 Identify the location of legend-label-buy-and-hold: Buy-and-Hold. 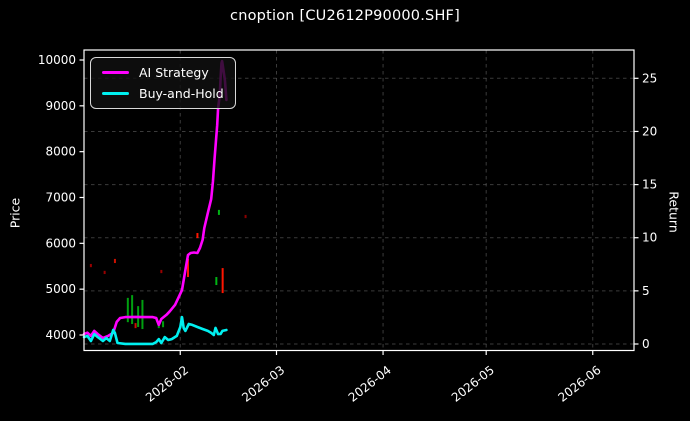
(181, 93).